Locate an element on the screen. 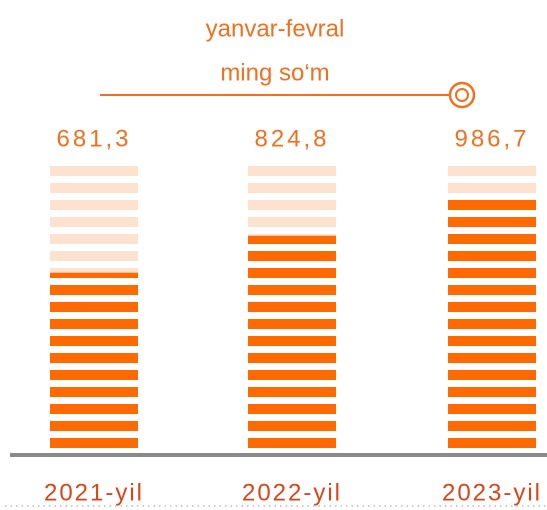 This screenshot has height=510, width=547. value-label: 986,7 is located at coordinates (491, 138).